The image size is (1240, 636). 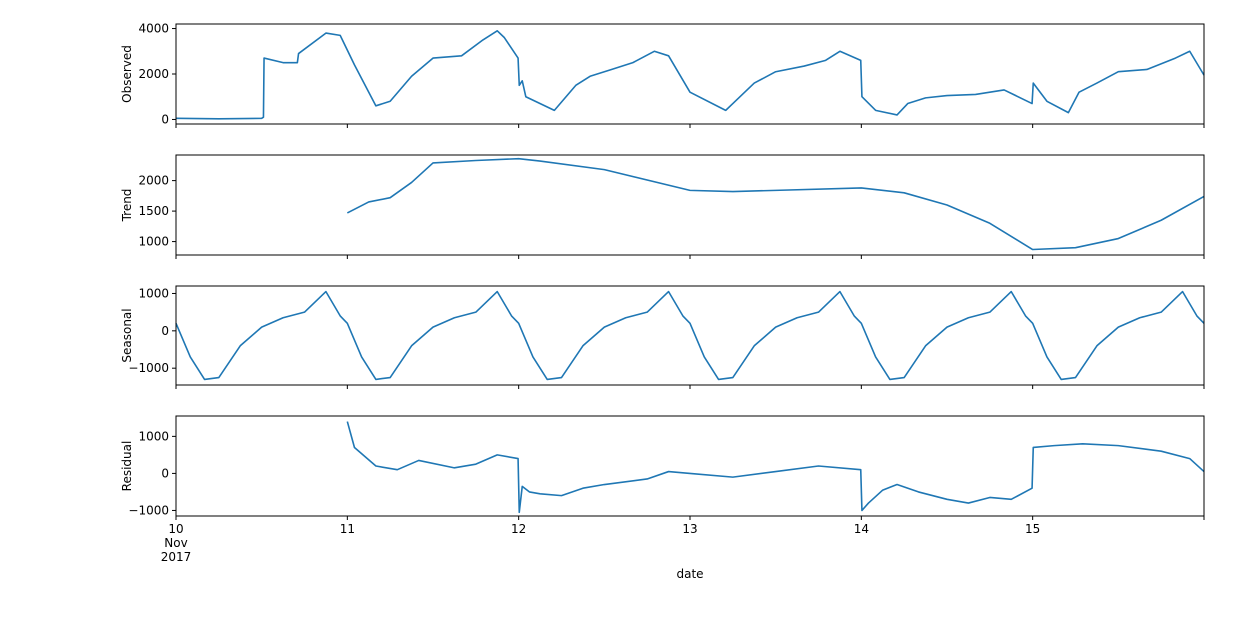 I want to click on trend-axes-frame, so click(x=690, y=205).